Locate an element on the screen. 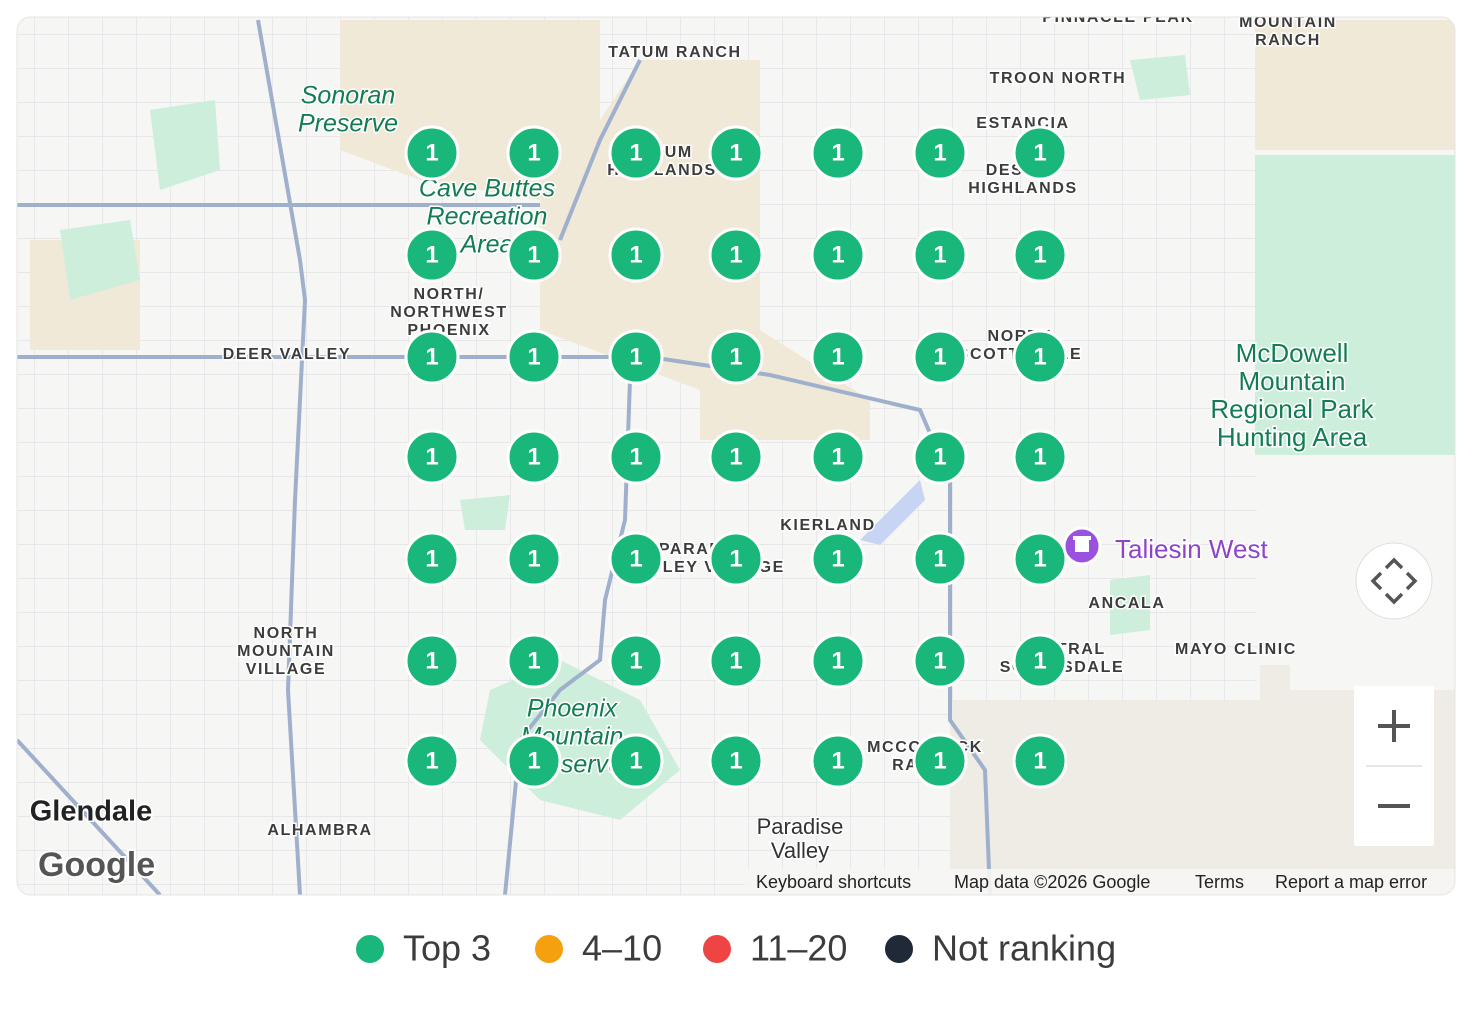 This screenshot has width=1474, height=1013. attribution-link: Map data ©2026 Google is located at coordinates (1052, 882).